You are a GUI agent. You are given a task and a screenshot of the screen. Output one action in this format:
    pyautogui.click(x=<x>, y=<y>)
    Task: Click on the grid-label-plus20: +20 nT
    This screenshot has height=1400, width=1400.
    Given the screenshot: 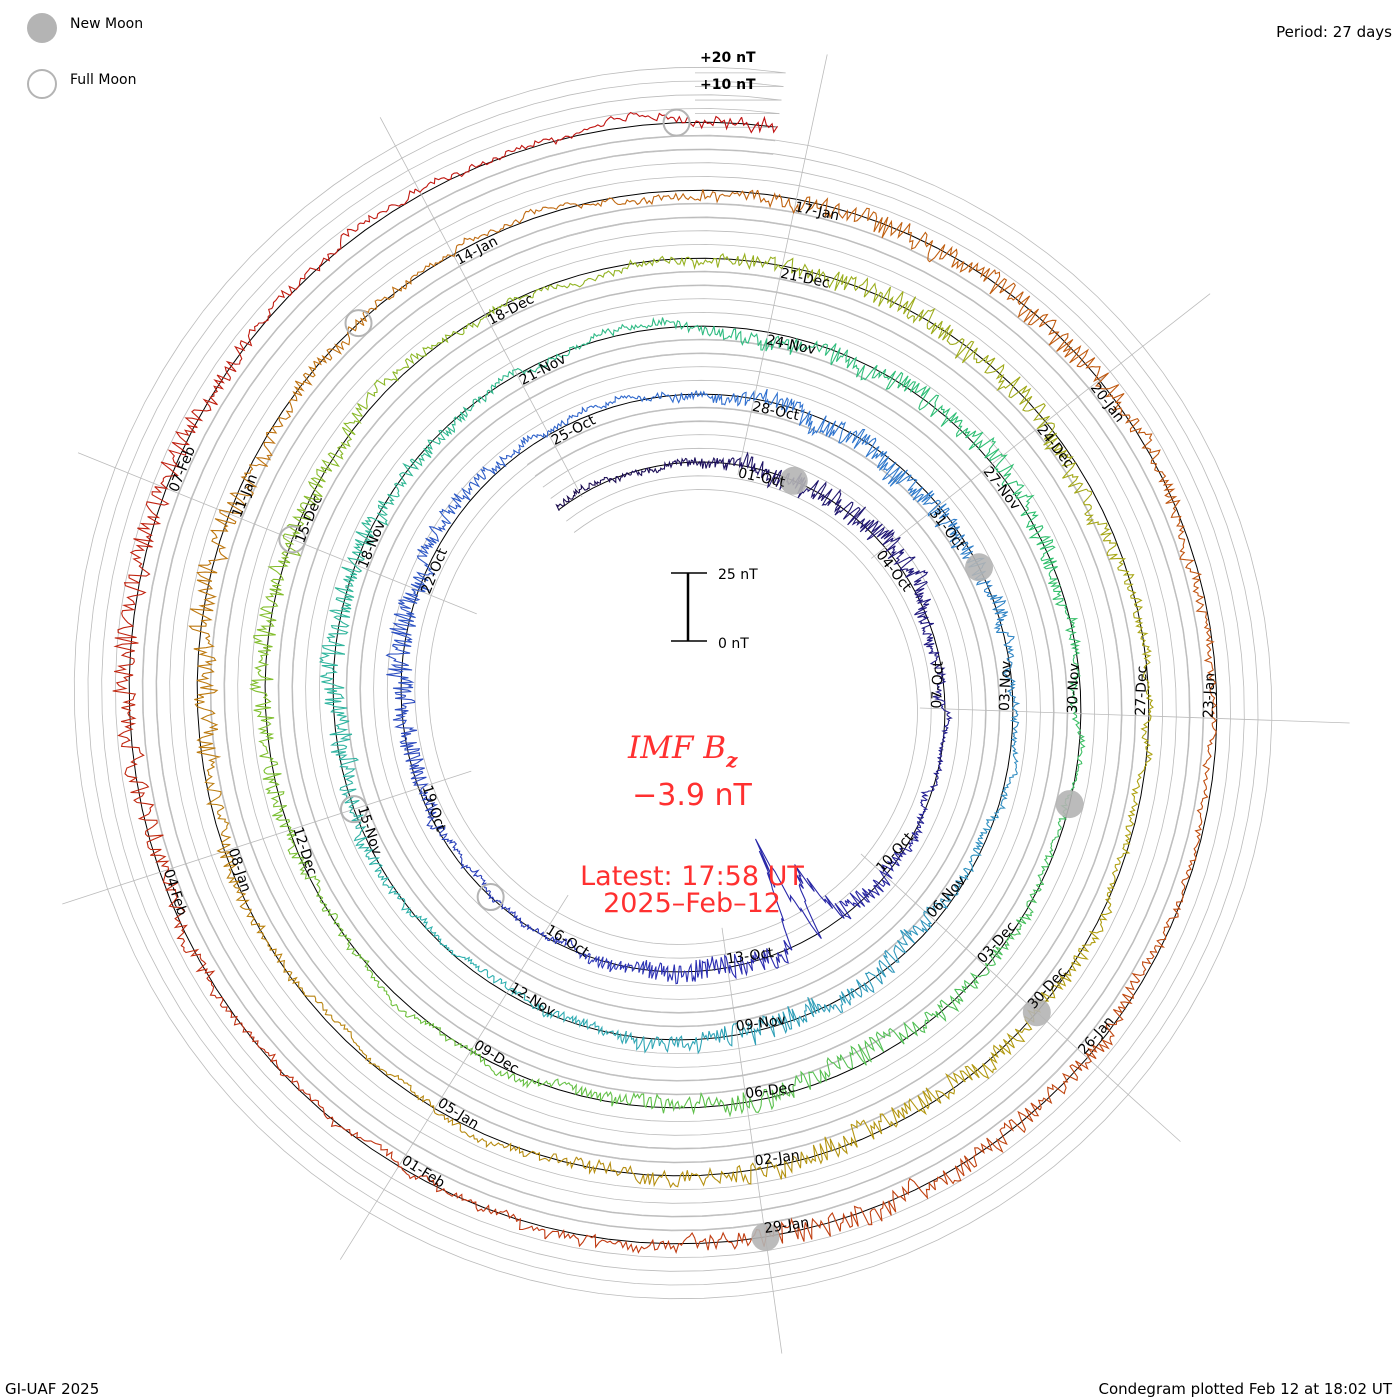 What is the action you would take?
    pyautogui.click(x=728, y=58)
    